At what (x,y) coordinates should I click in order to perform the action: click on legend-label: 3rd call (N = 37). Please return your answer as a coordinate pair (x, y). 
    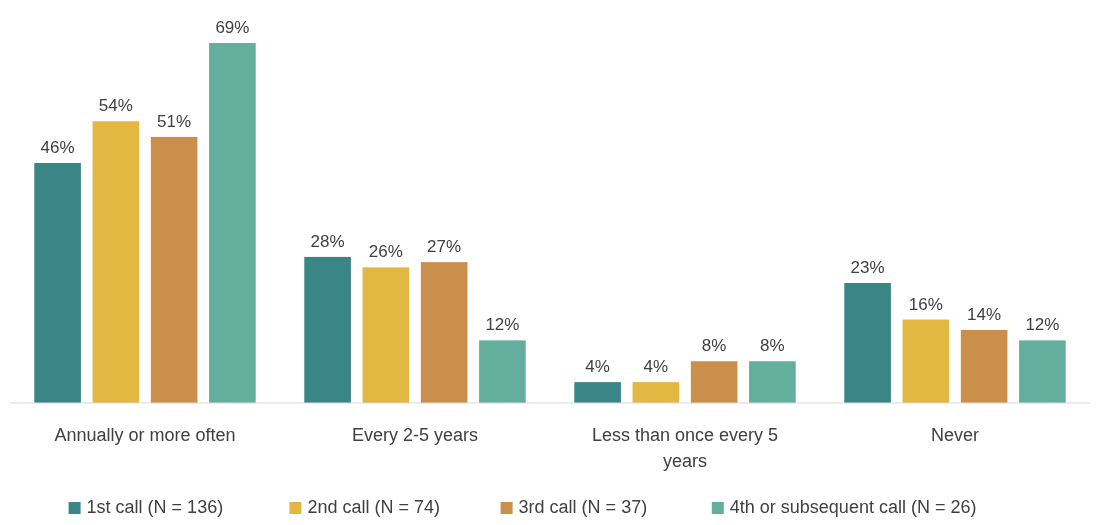
    Looking at the image, I should click on (583, 507).